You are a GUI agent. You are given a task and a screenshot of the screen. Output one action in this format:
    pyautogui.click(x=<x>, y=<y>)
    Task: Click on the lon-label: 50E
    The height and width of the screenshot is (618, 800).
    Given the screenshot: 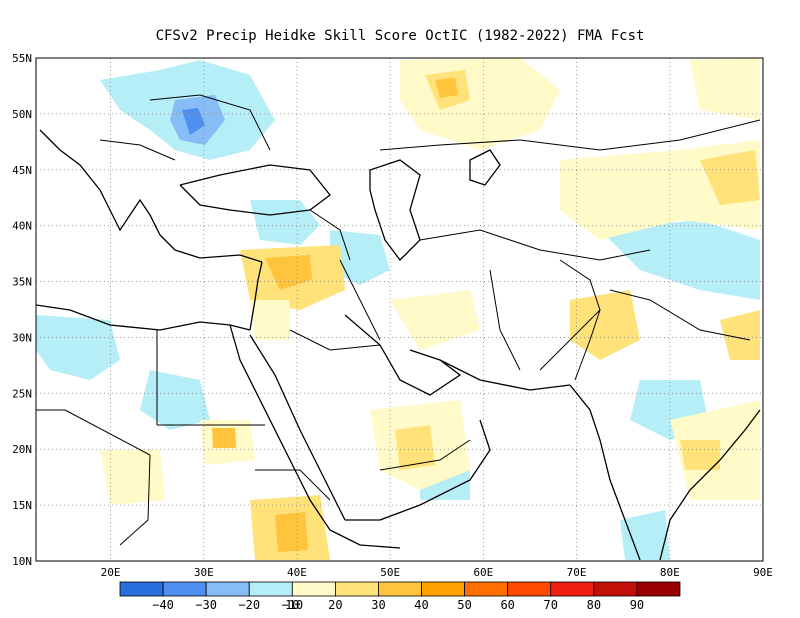 What is the action you would take?
    pyautogui.click(x=390, y=572)
    